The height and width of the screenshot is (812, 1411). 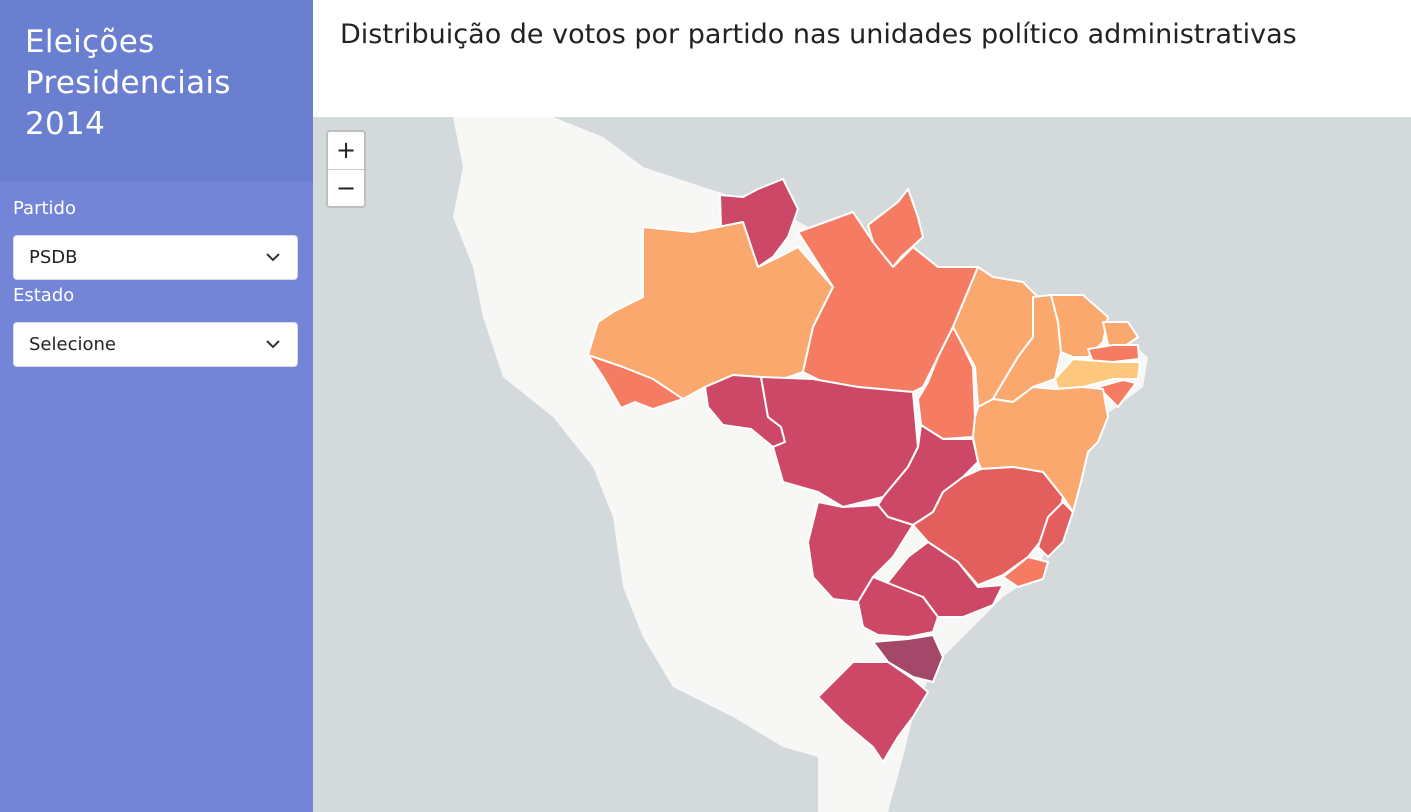 What do you see at coordinates (44, 208) in the screenshot?
I see `party-label: Partido` at bounding box center [44, 208].